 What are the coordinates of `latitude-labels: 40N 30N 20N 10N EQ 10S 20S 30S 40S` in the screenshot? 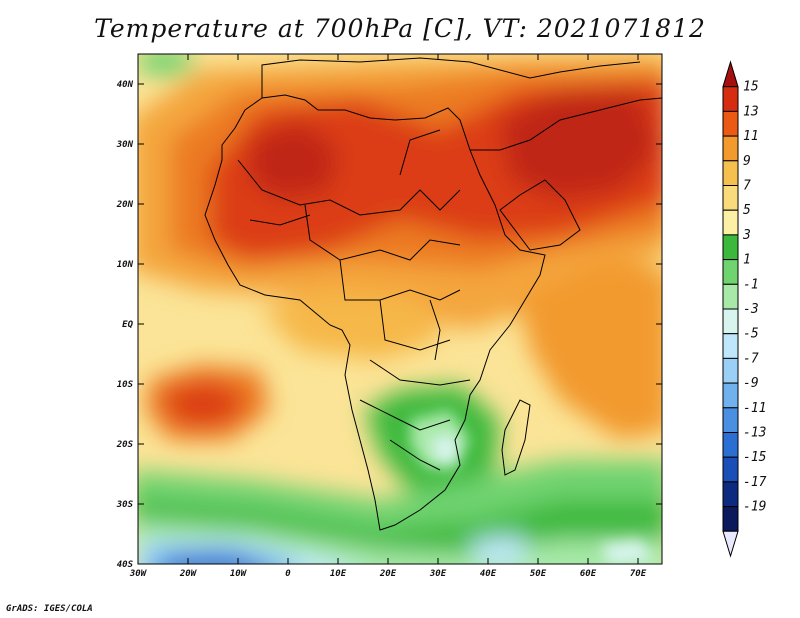 It's located at (125, 325).